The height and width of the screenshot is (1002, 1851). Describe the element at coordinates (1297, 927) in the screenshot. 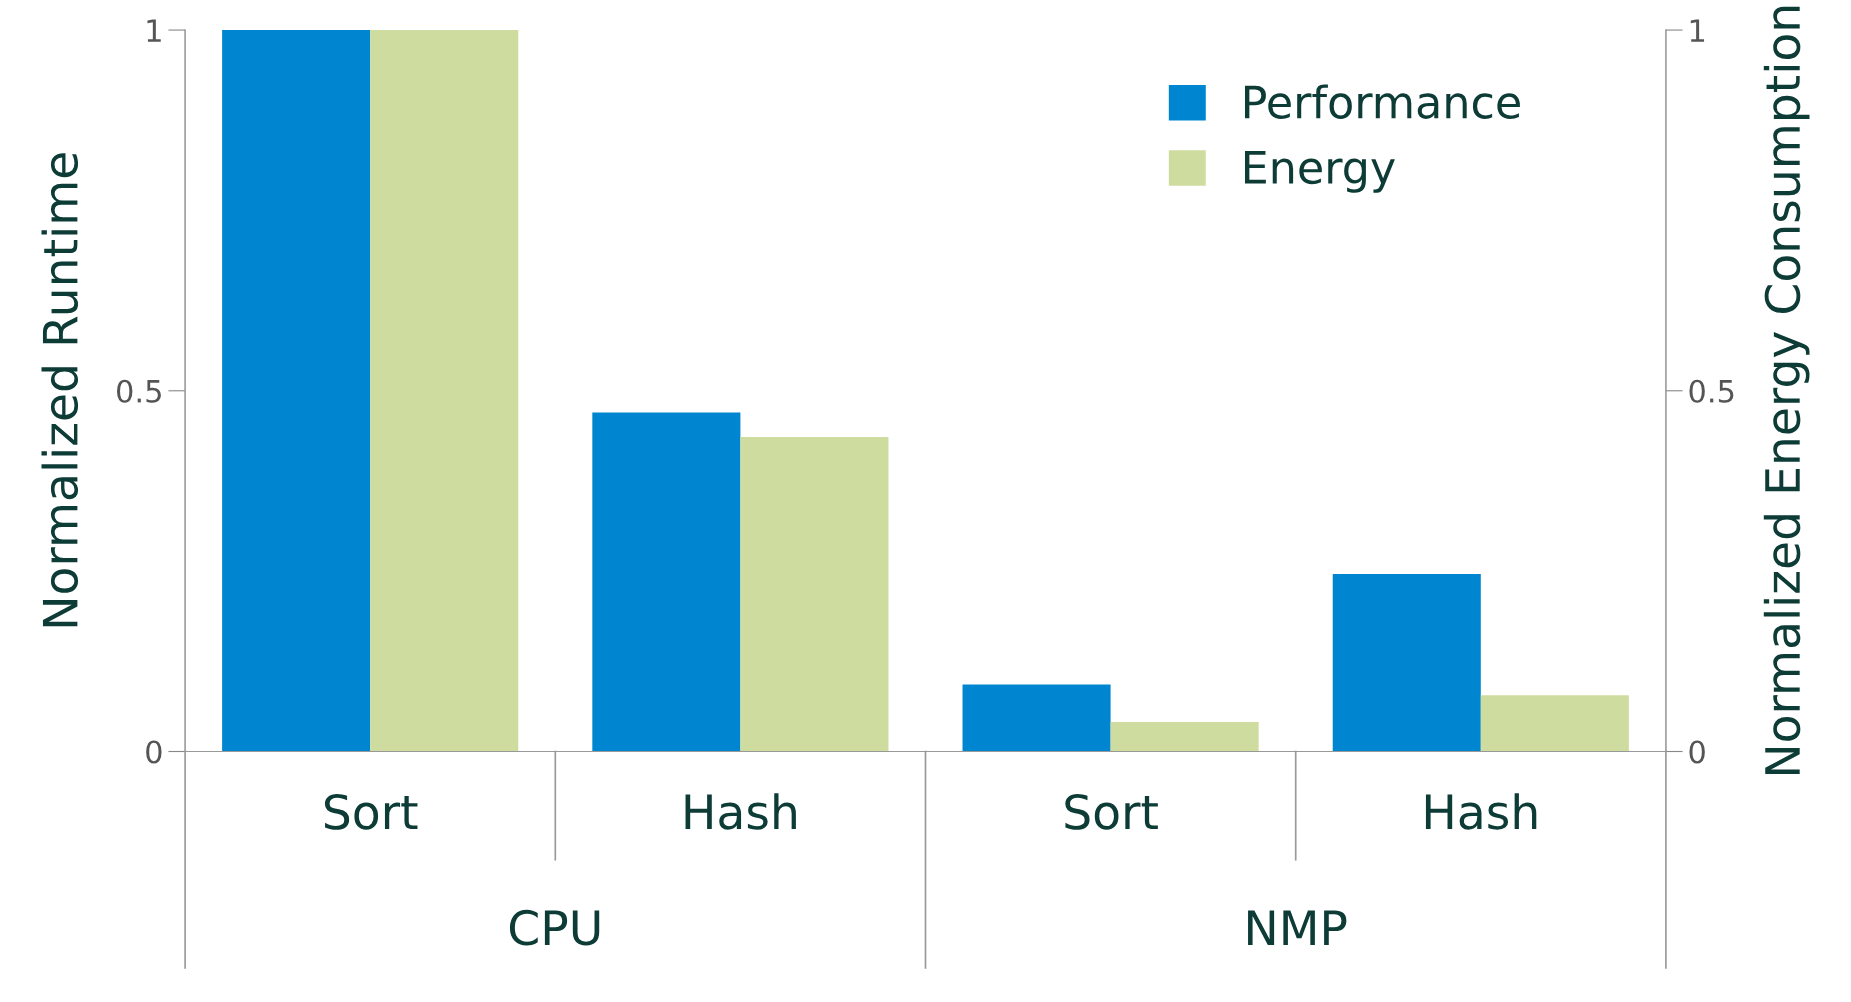

I see `text: NMP` at that location.